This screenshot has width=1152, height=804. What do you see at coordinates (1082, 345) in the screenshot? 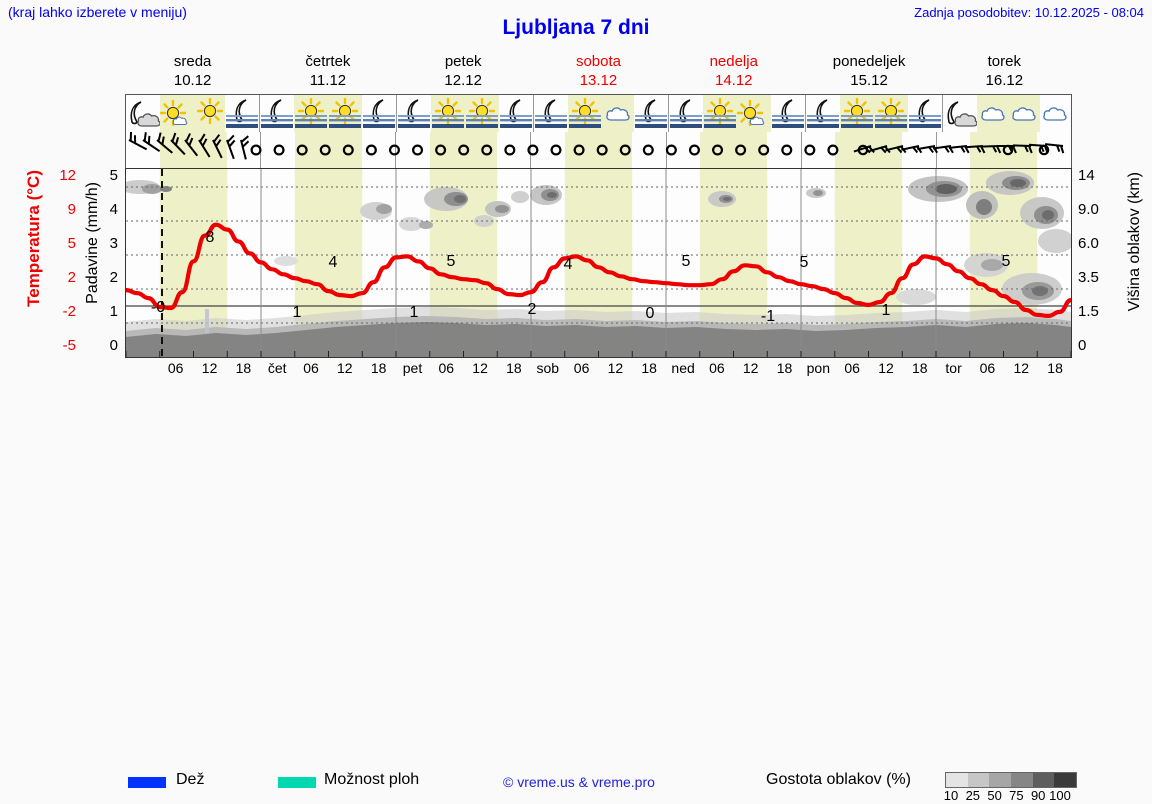
I see `cloudheight-tick: 0` at bounding box center [1082, 345].